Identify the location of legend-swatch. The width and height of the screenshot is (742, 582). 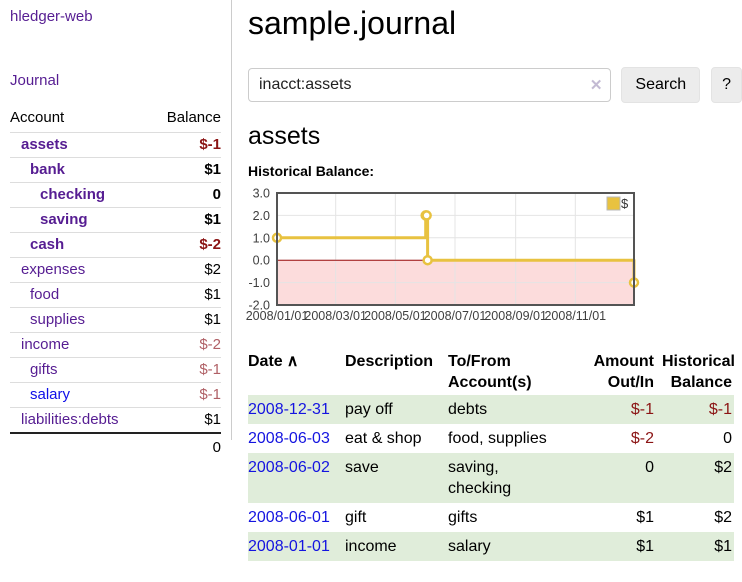
(613, 203).